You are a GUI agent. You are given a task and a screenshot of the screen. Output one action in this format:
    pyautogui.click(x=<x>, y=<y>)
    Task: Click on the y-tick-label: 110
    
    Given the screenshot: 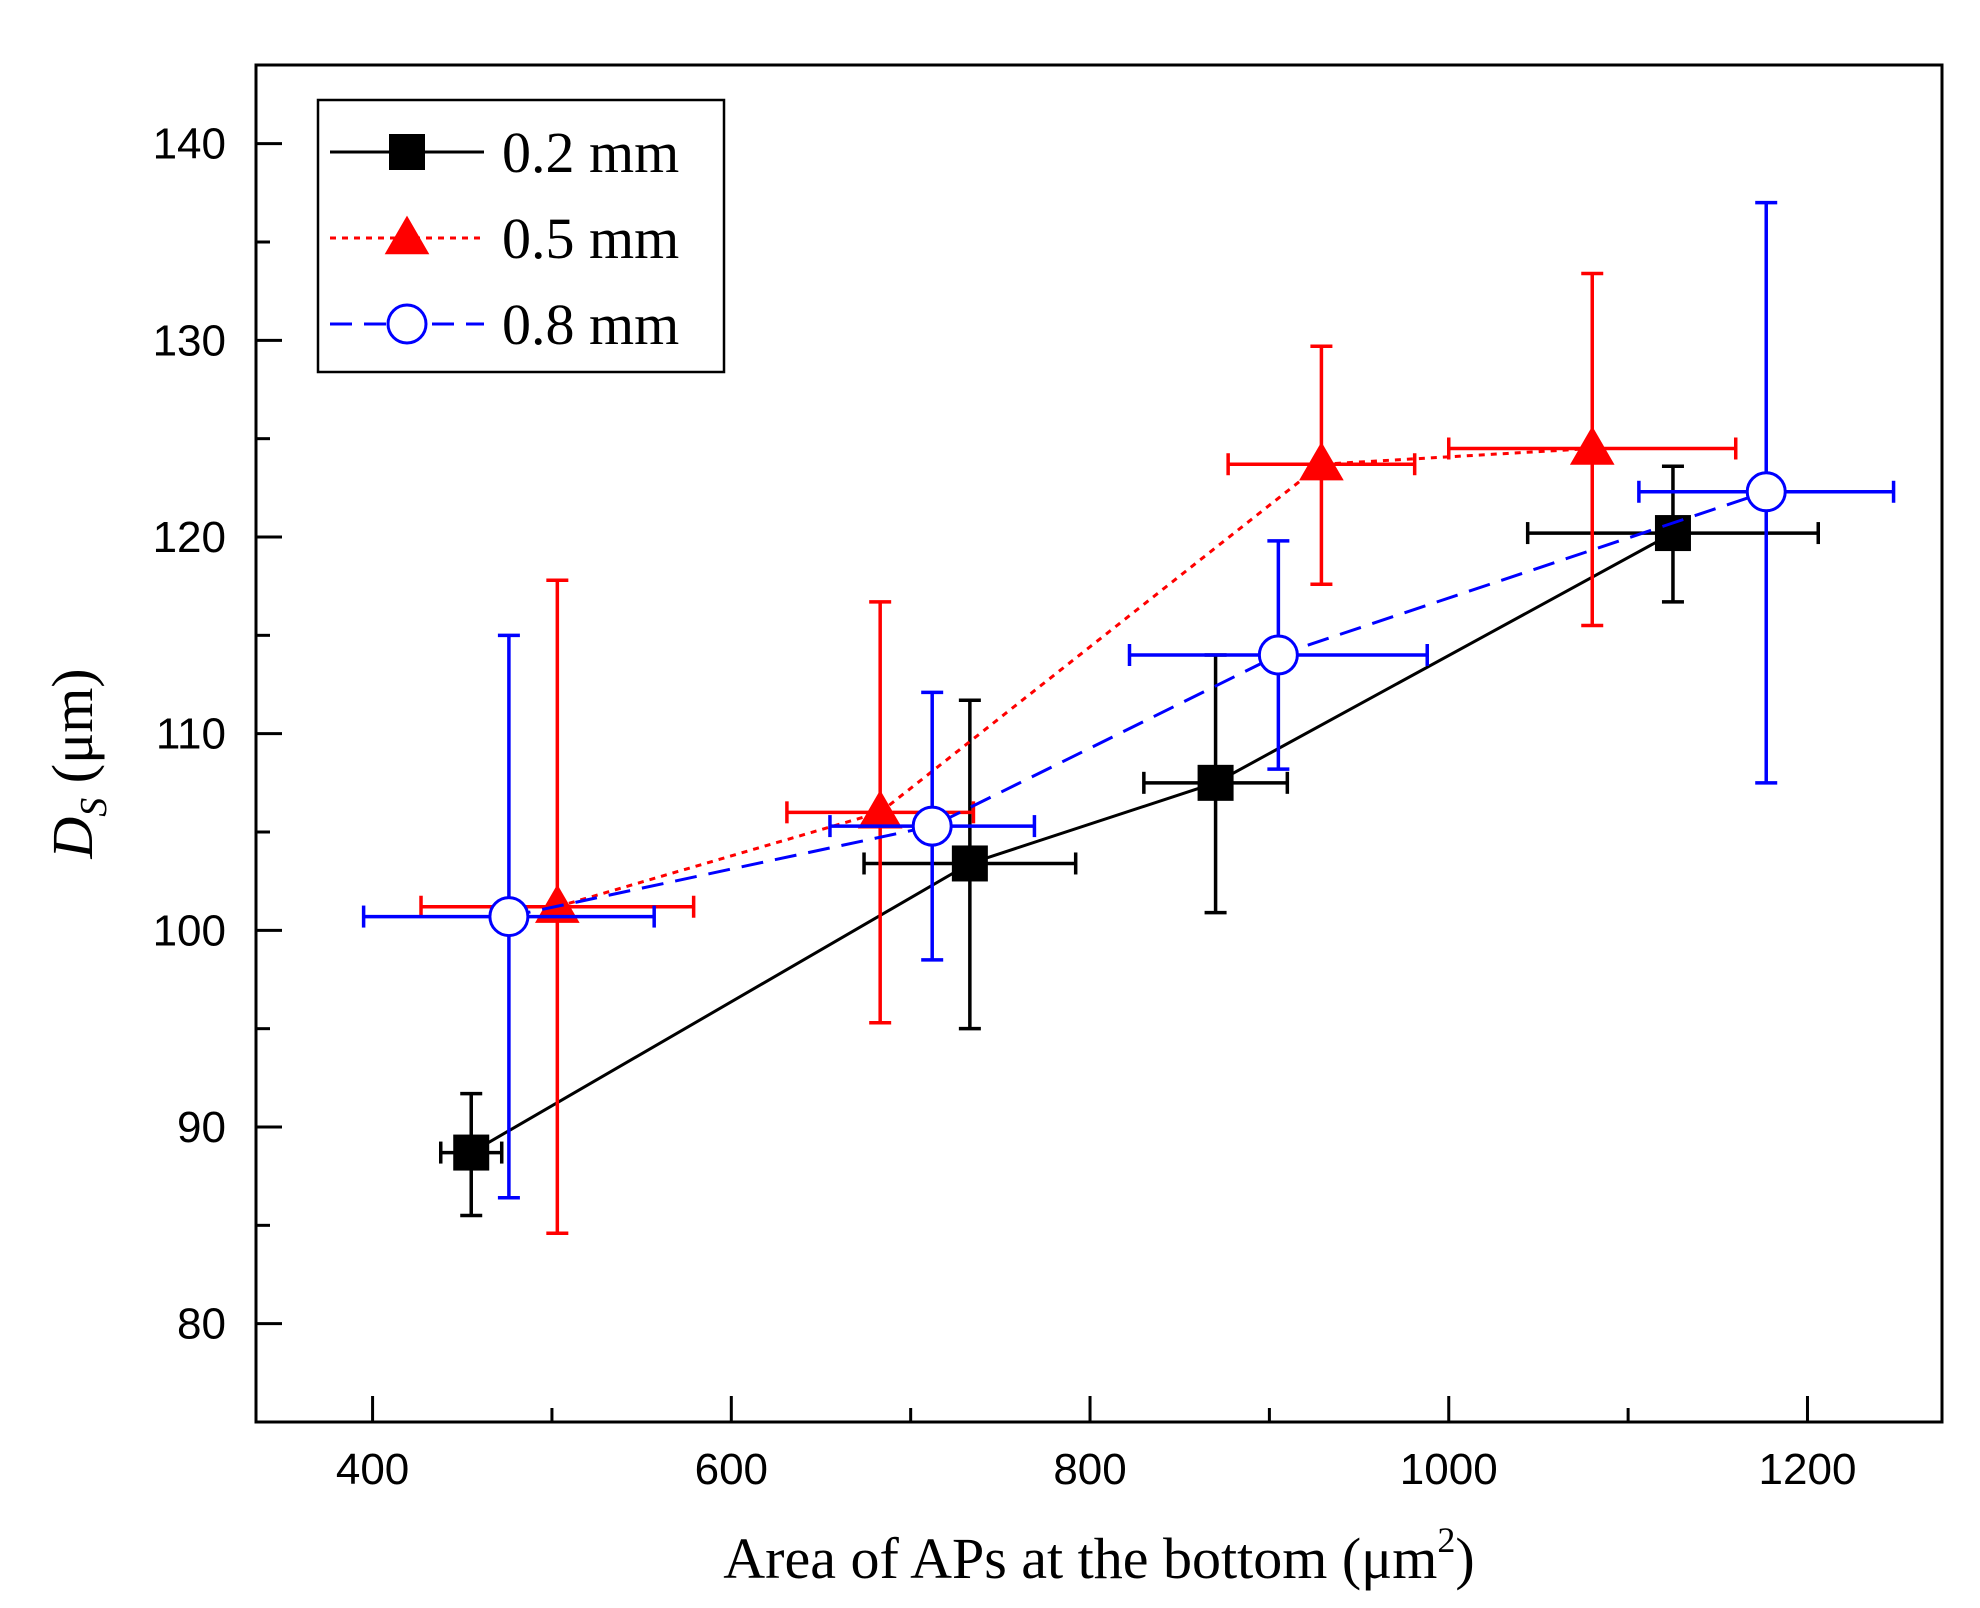 What is the action you would take?
    pyautogui.click(x=191, y=734)
    